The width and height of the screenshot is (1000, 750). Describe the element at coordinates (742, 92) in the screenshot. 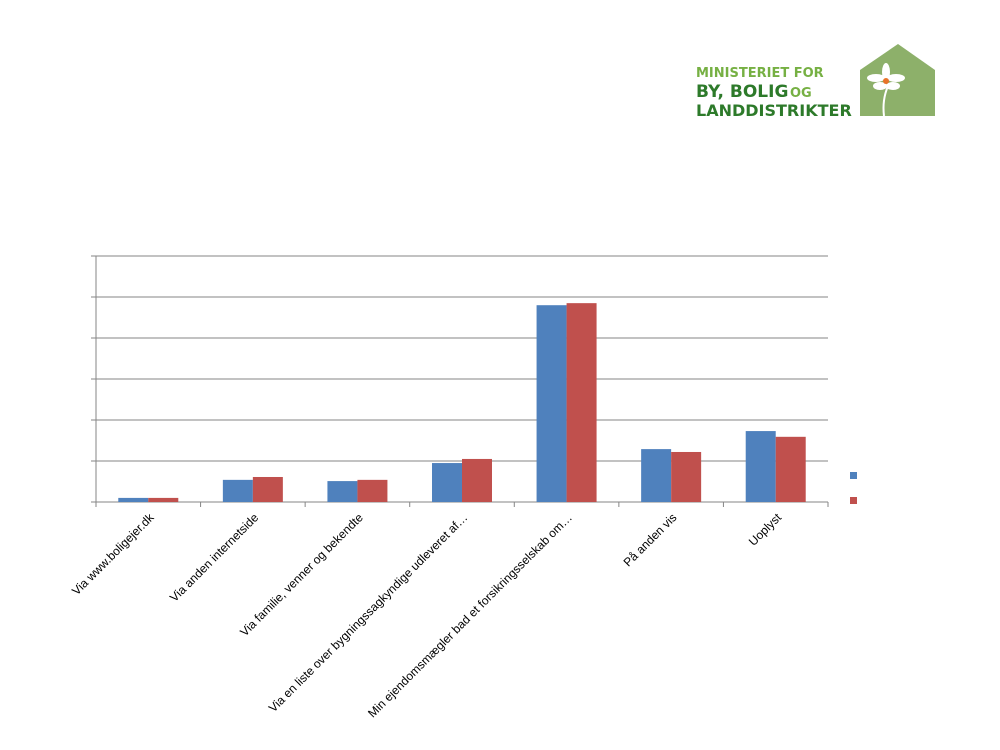

I see `logo-line: BY, BOLIG` at that location.